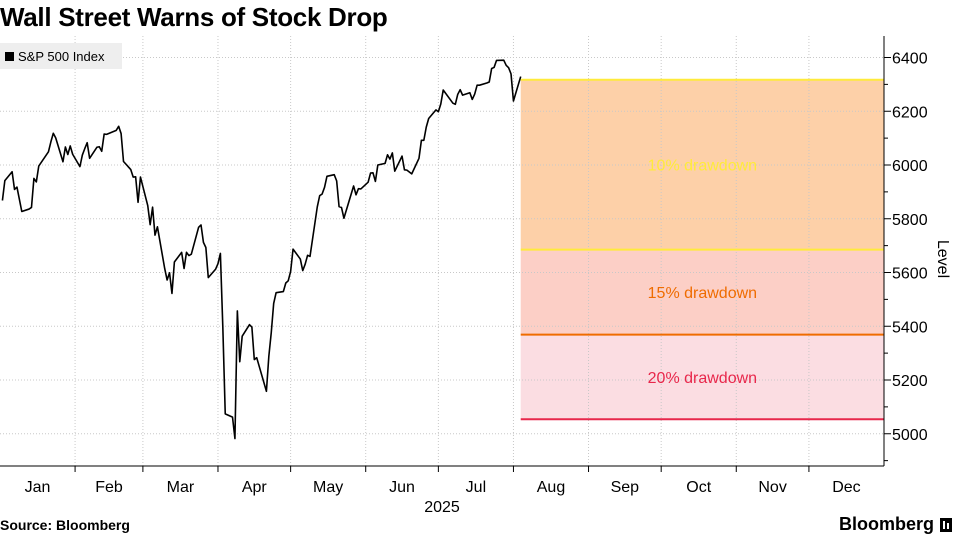 The image size is (954, 535). Describe the element at coordinates (886, 524) in the screenshot. I see `brand-name: Bloomberg` at that location.